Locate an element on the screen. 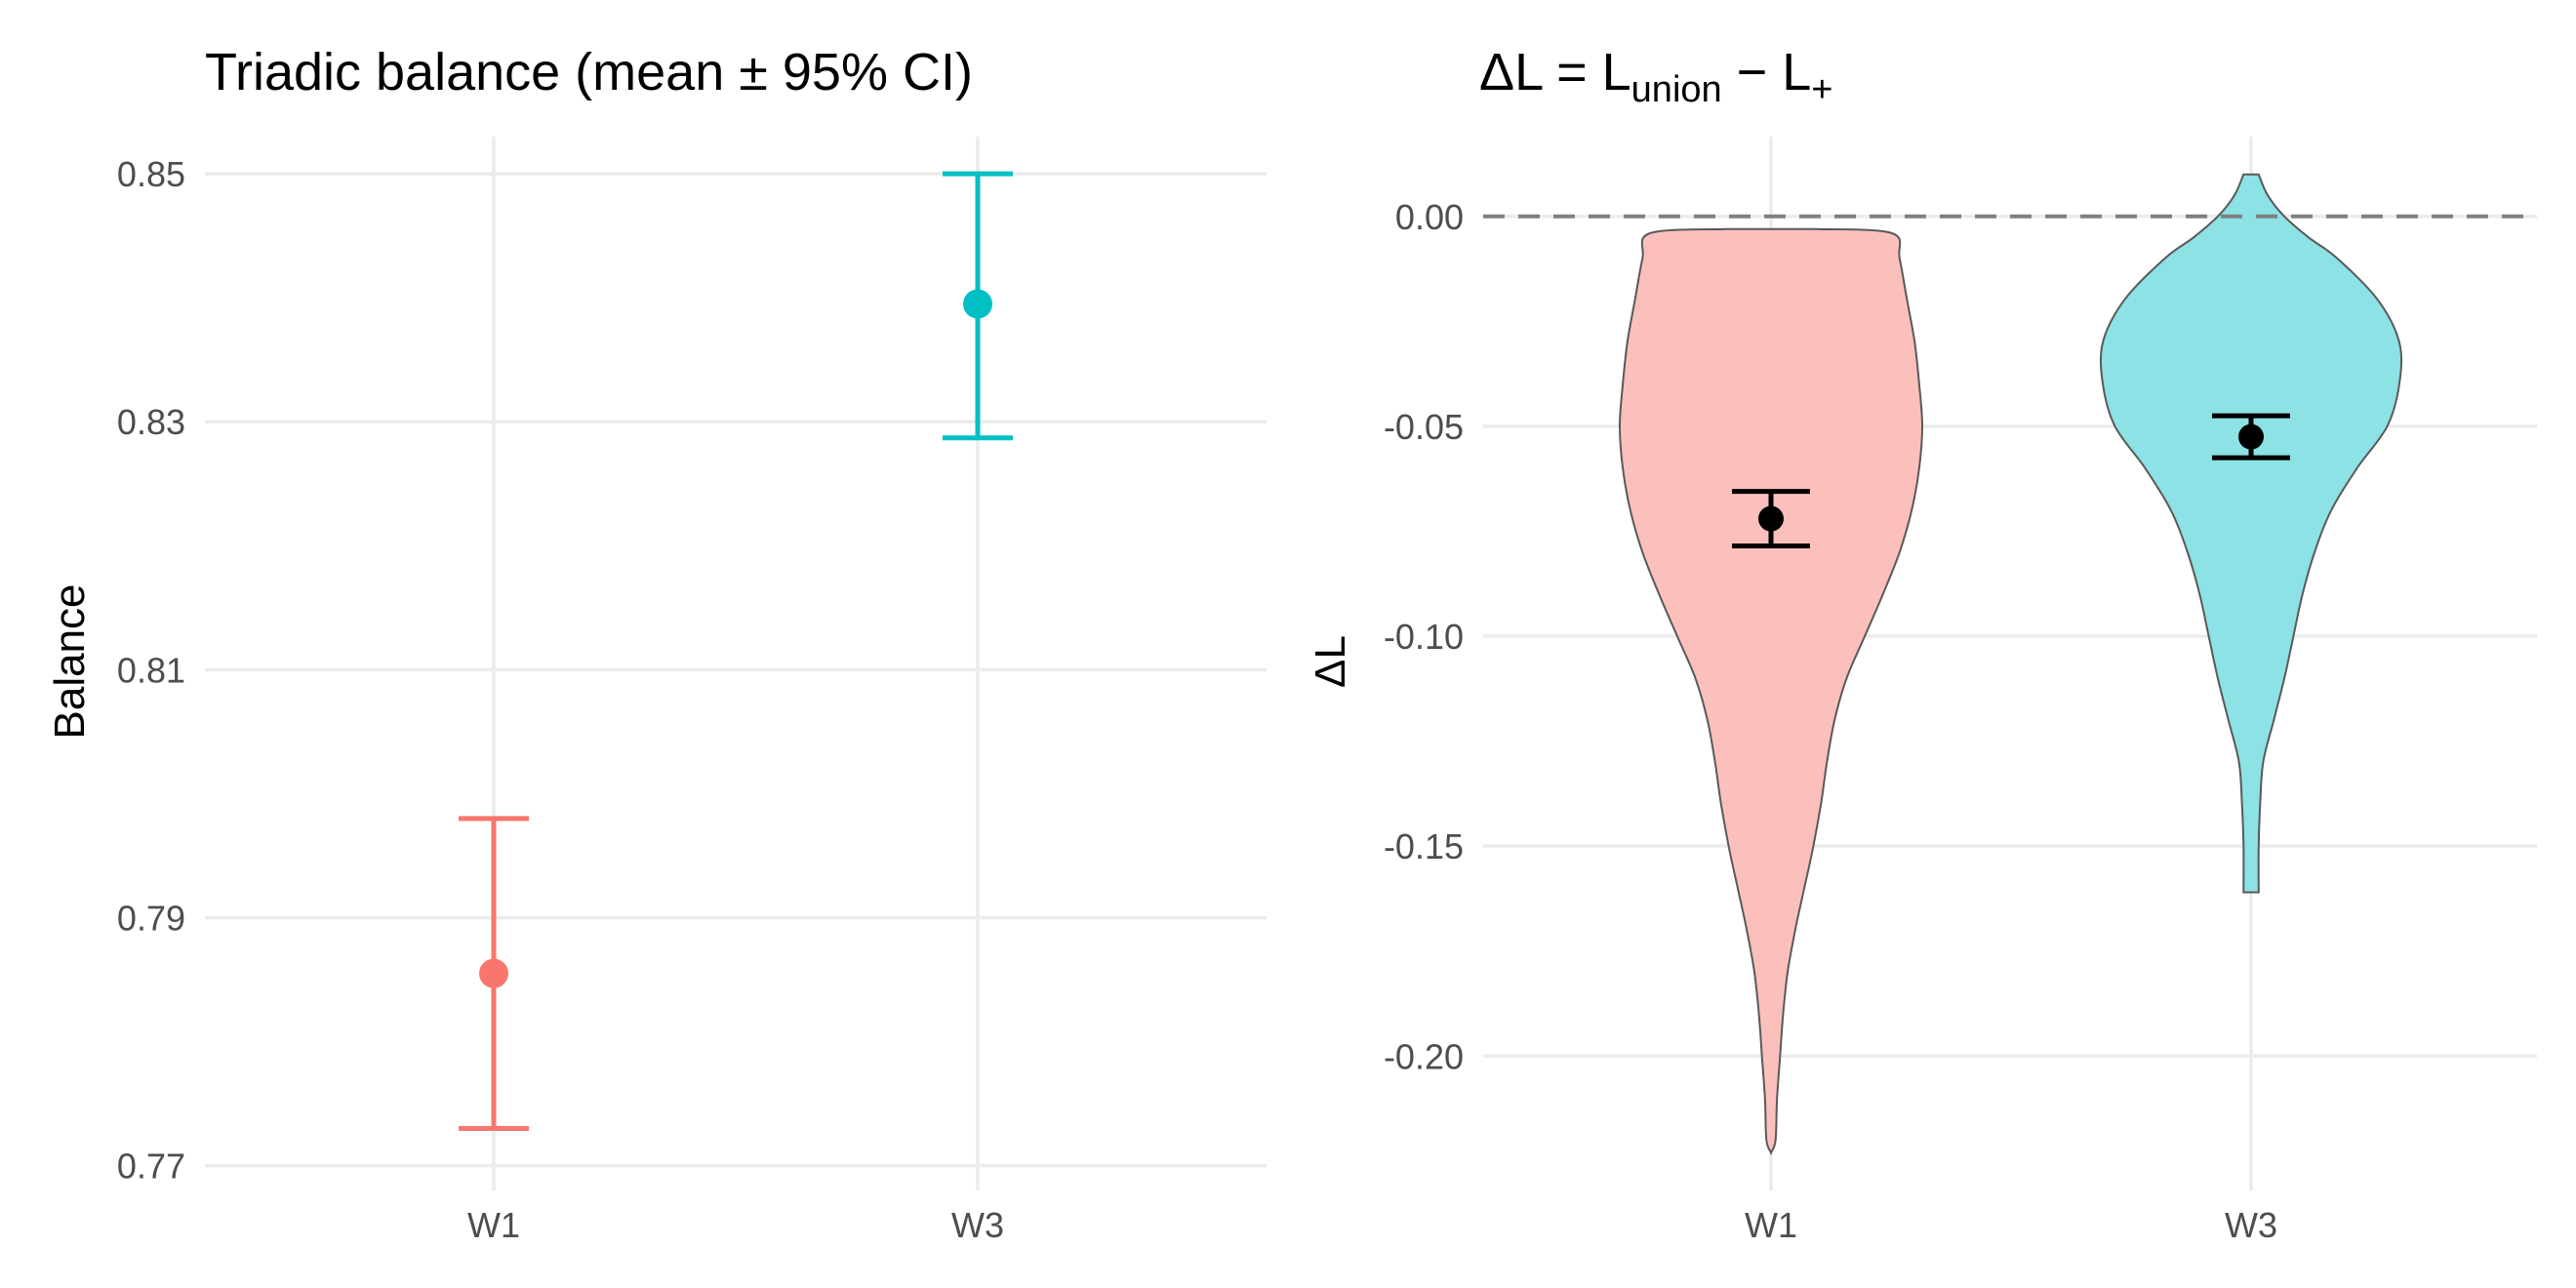  balance-y-tick-labels: 0.77 0.79 0.81 0.83 0.85 is located at coordinates (151, 670).